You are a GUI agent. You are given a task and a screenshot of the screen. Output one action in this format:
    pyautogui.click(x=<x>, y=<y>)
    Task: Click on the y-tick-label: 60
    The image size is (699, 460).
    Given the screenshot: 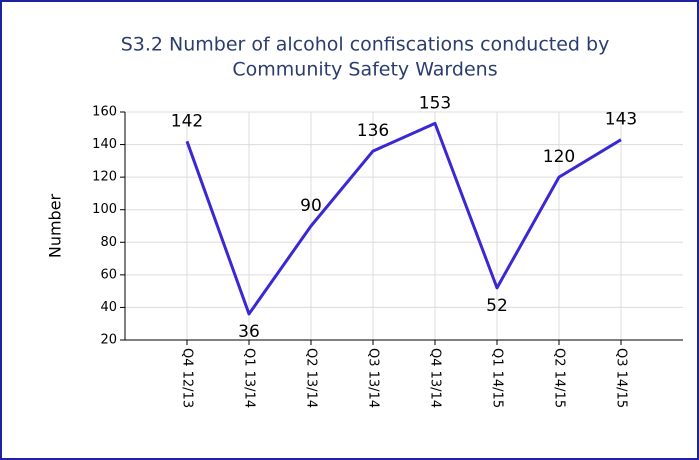 What is the action you would take?
    pyautogui.click(x=108, y=274)
    